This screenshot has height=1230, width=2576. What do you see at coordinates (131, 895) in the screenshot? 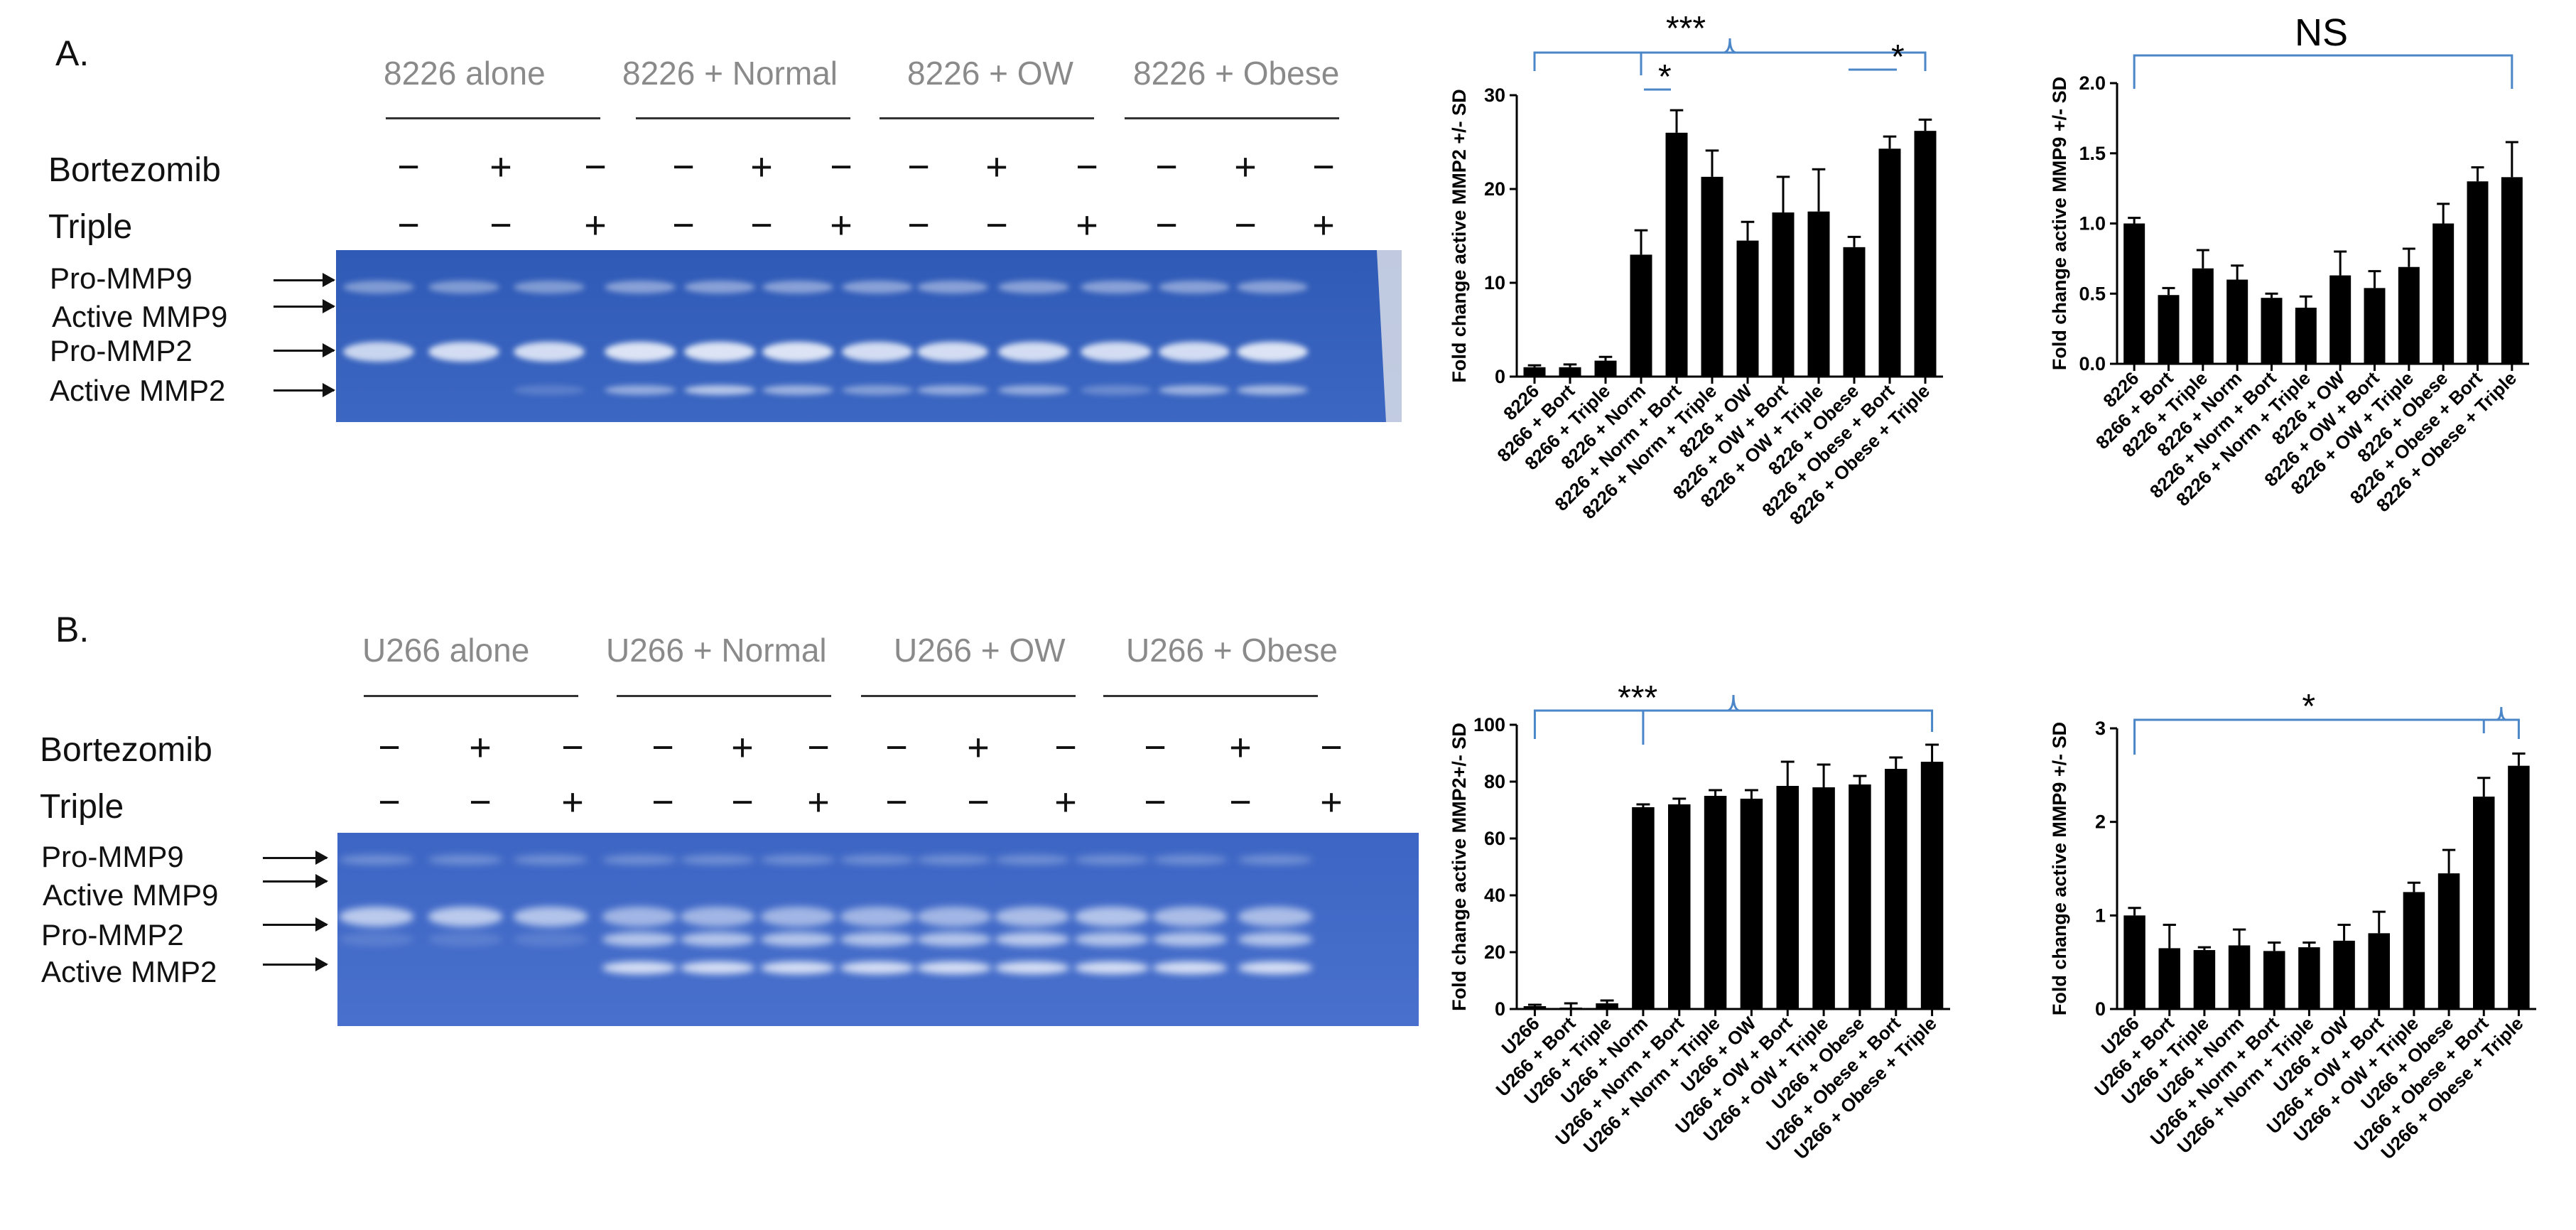
I see `band-label-active-mmp9: Active MMP9` at bounding box center [131, 895].